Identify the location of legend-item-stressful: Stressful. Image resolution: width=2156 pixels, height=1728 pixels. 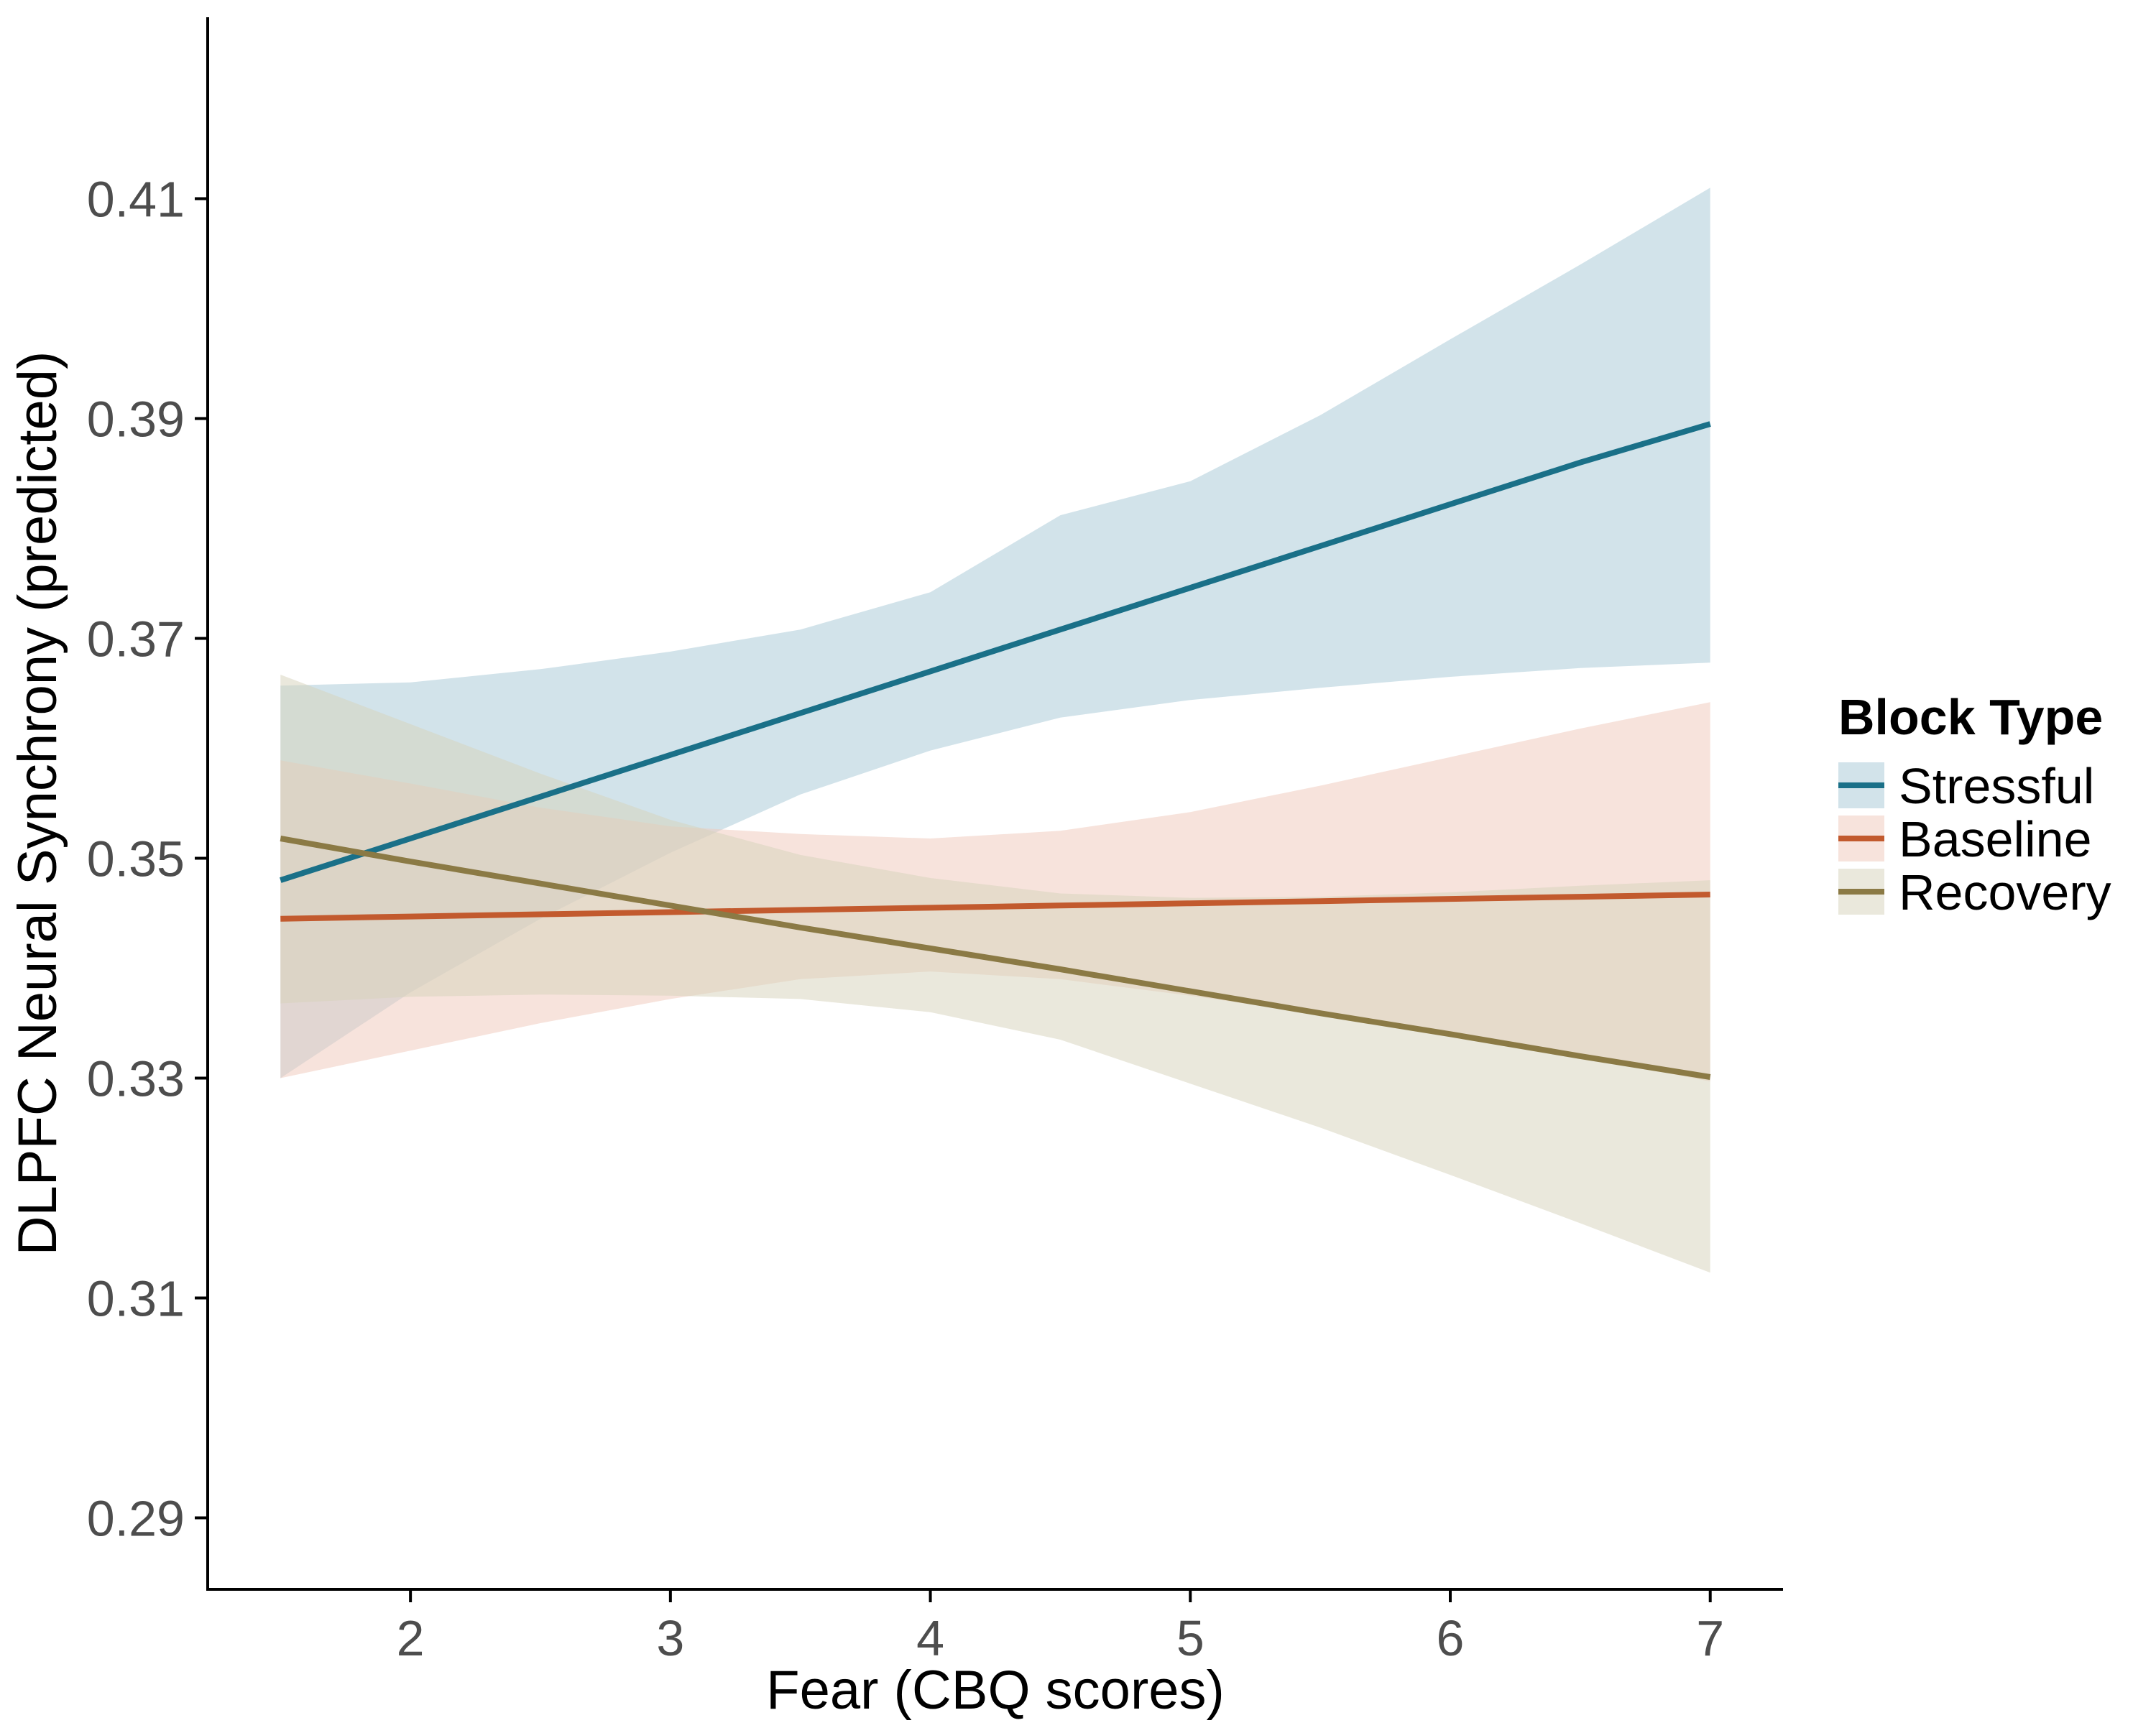
(1966, 786).